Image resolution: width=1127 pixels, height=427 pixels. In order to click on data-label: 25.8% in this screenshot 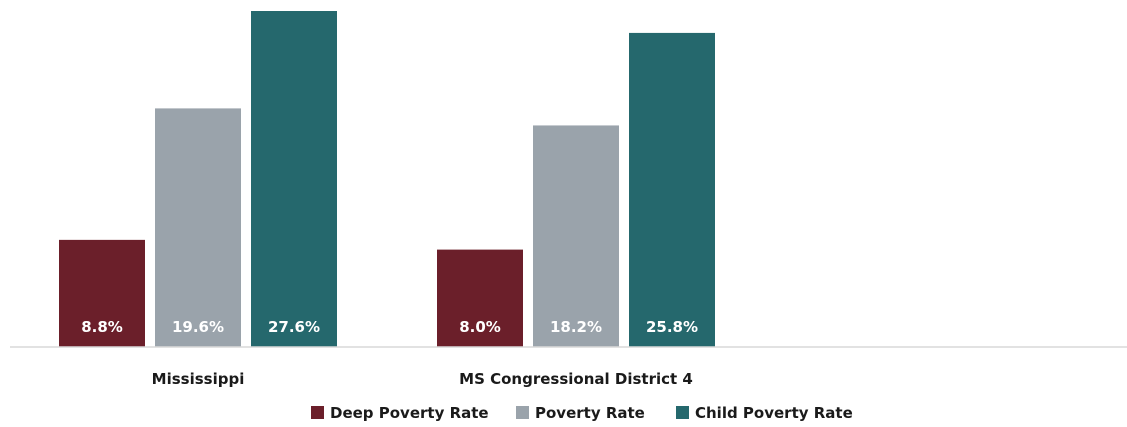, I will do `click(672, 327)`.